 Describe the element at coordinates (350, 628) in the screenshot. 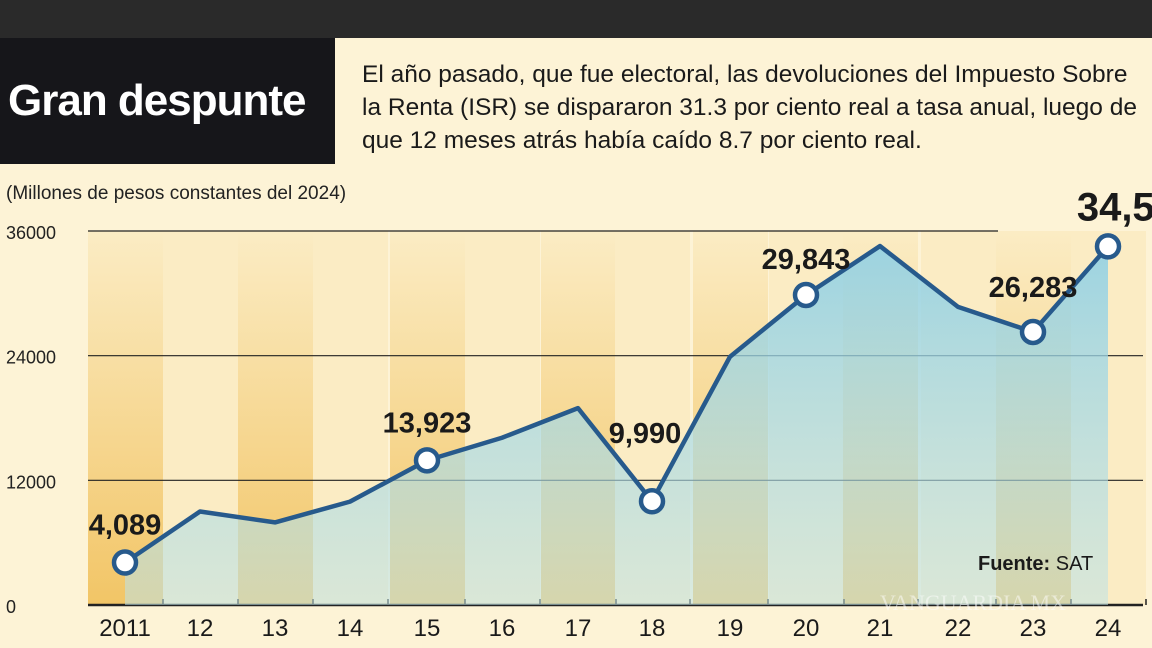

I see `x-tick-label: 14` at that location.